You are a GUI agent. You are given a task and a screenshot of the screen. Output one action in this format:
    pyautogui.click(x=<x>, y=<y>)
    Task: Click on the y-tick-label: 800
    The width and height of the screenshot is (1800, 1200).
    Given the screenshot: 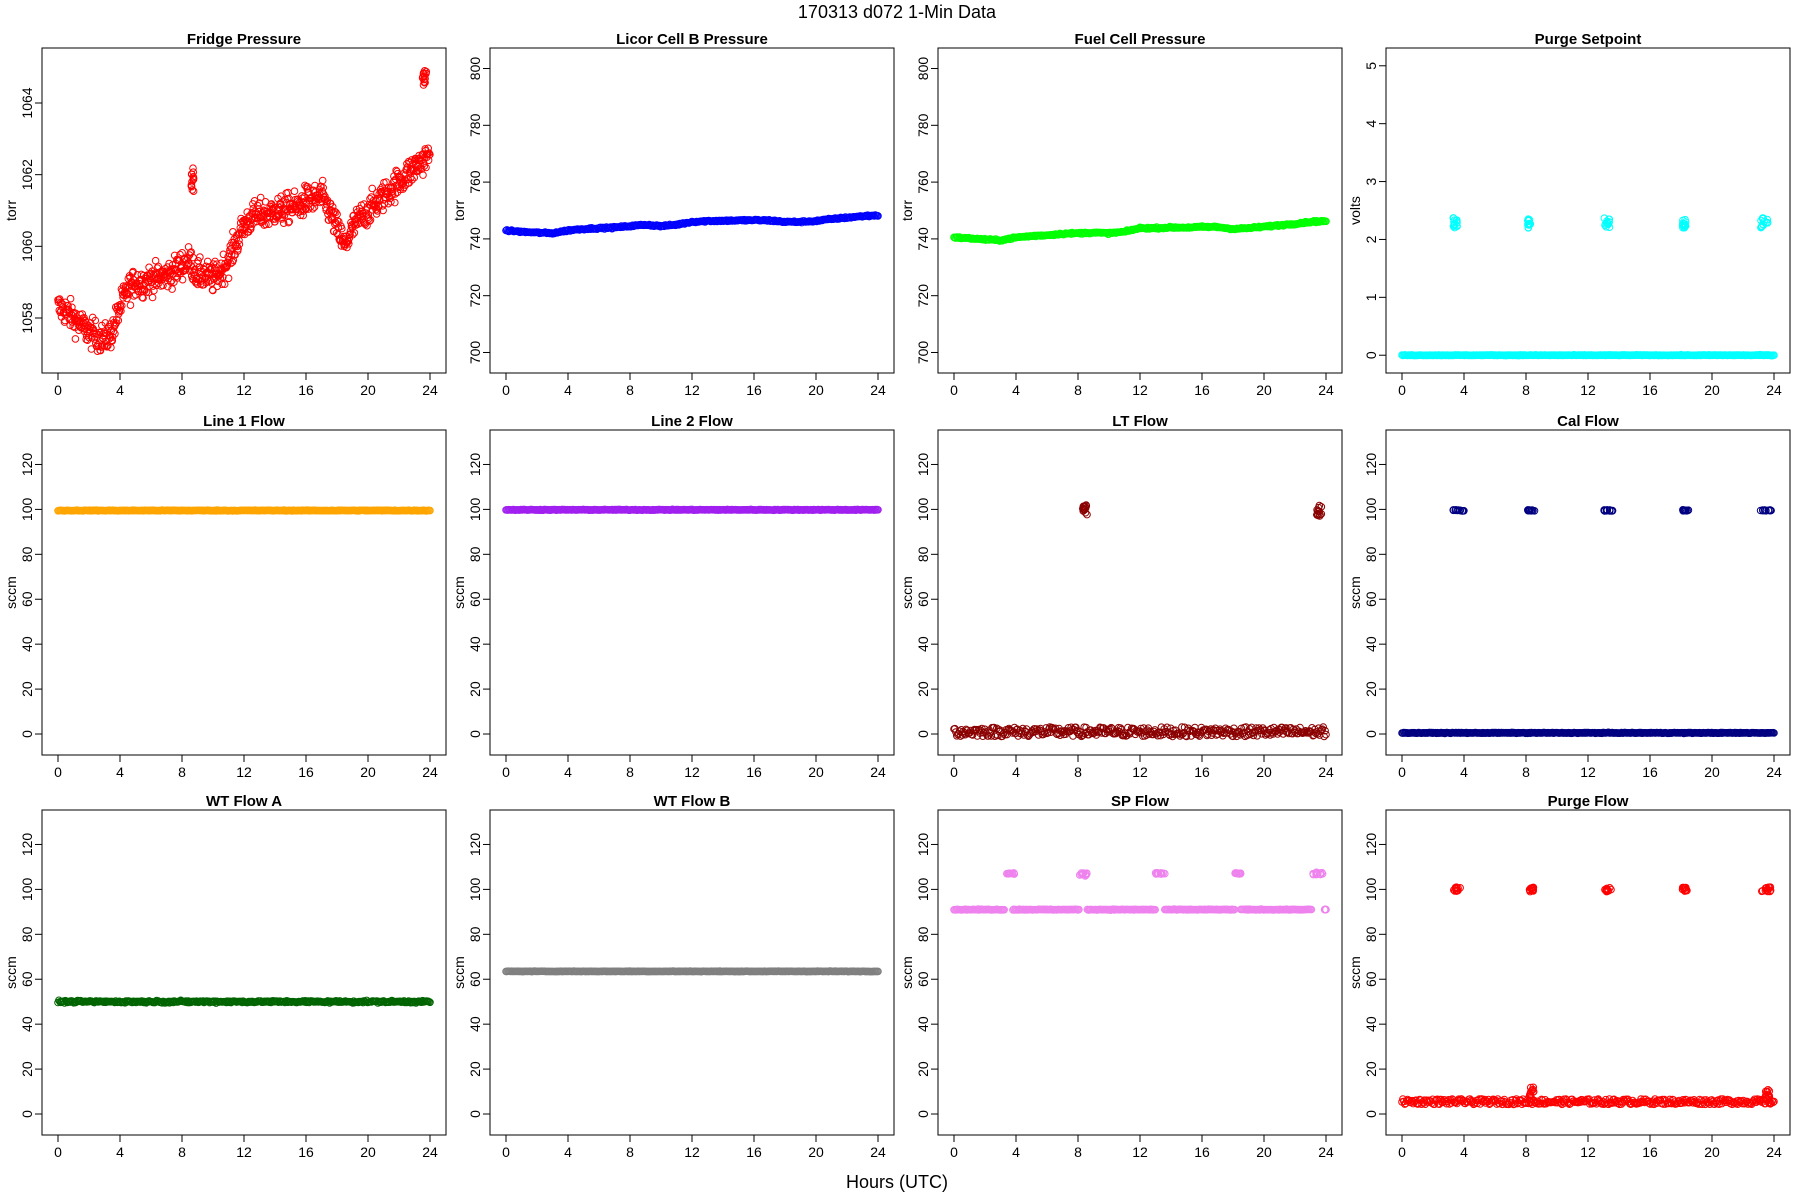 What is the action you would take?
    pyautogui.click(x=923, y=69)
    